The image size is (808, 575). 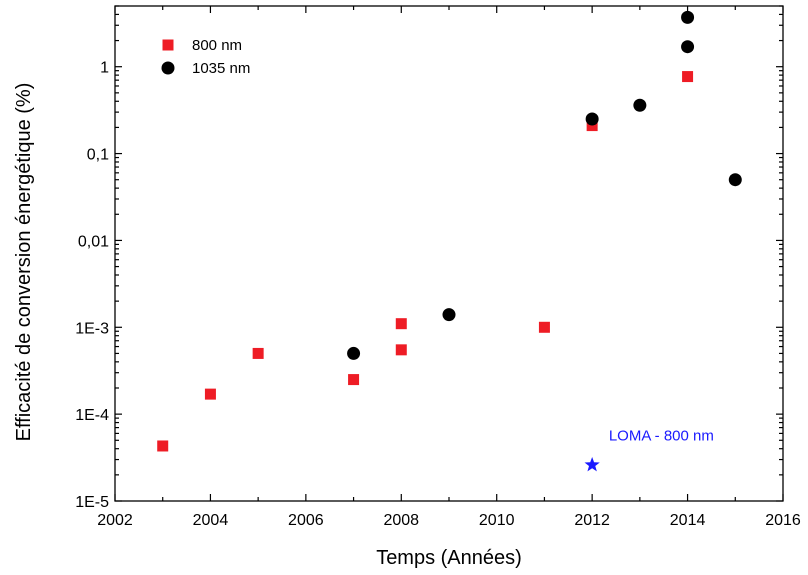 What do you see at coordinates (592, 520) in the screenshot?
I see `x-tick-label: 2012` at bounding box center [592, 520].